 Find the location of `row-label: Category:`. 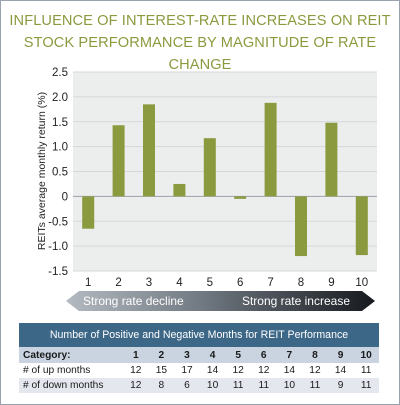

row-label: Category: is located at coordinates (71, 355).